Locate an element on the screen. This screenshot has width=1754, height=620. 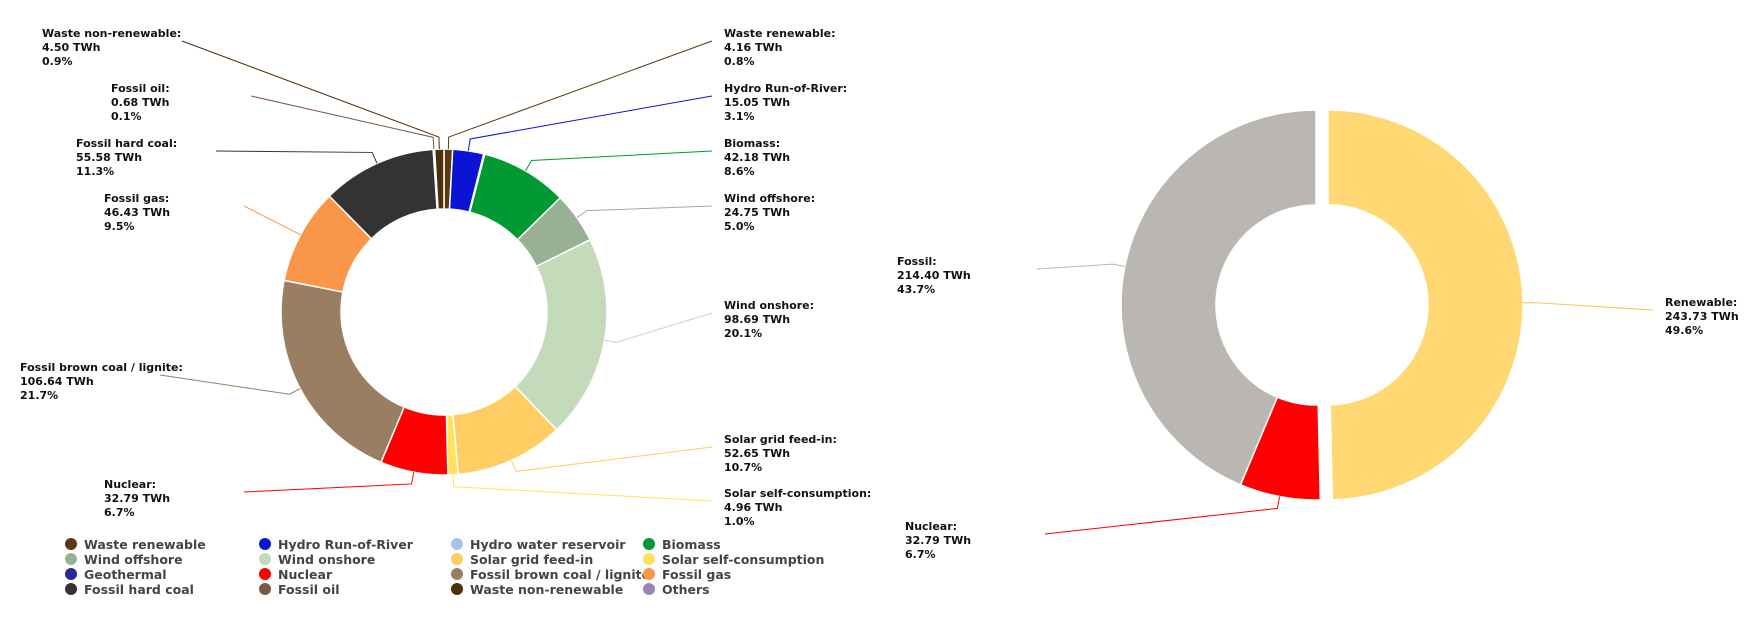
data-label-hydro-run-of-river: Hydro Run-of-River: 15.05 TWh 3.1% is located at coordinates (785, 102).